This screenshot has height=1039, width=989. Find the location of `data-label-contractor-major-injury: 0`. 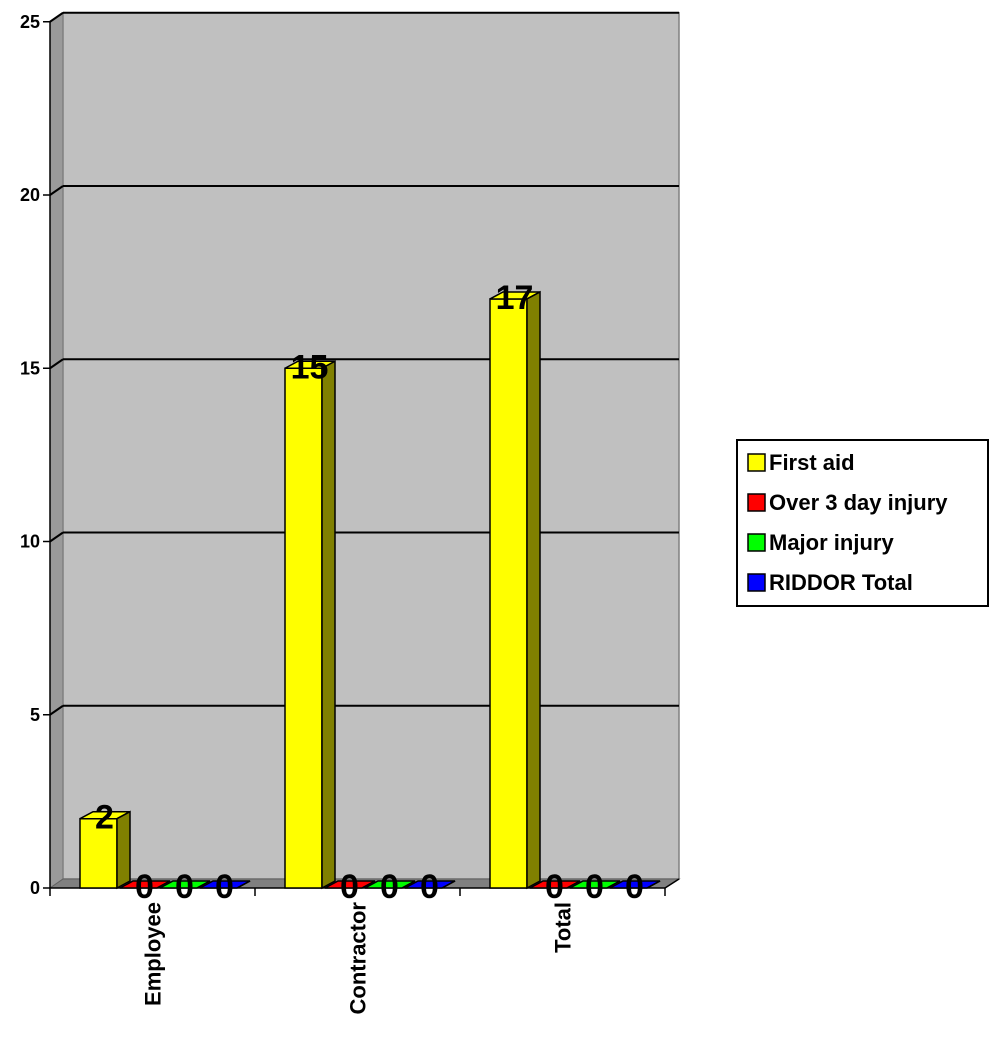

data-label-contractor-major-injury: 0 is located at coordinates (389, 887).